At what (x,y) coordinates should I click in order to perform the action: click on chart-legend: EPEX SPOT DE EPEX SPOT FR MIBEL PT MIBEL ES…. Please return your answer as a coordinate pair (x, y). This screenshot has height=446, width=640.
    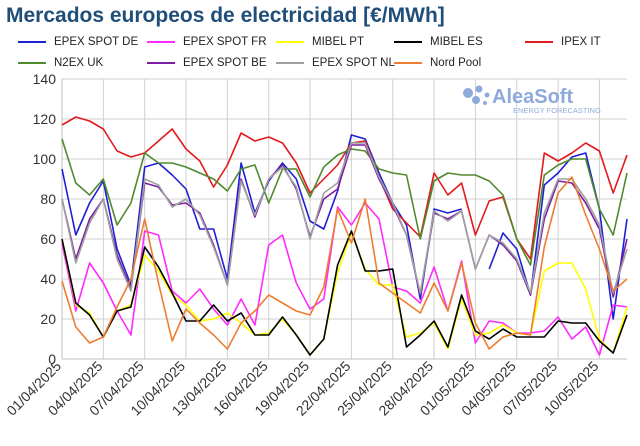
    Looking at the image, I should click on (320, 56).